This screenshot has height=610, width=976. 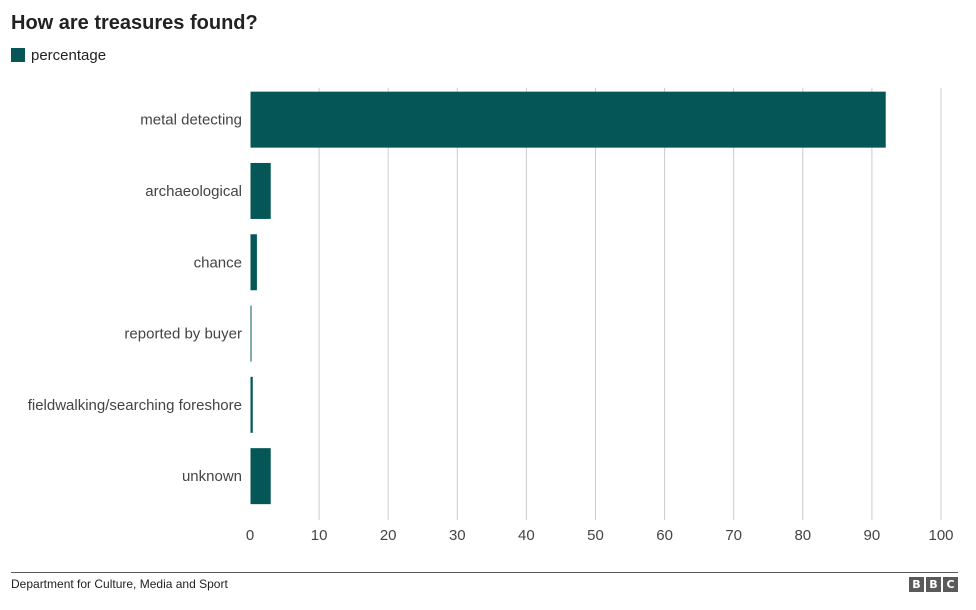 I want to click on x-tick-label: 10, so click(x=319, y=535).